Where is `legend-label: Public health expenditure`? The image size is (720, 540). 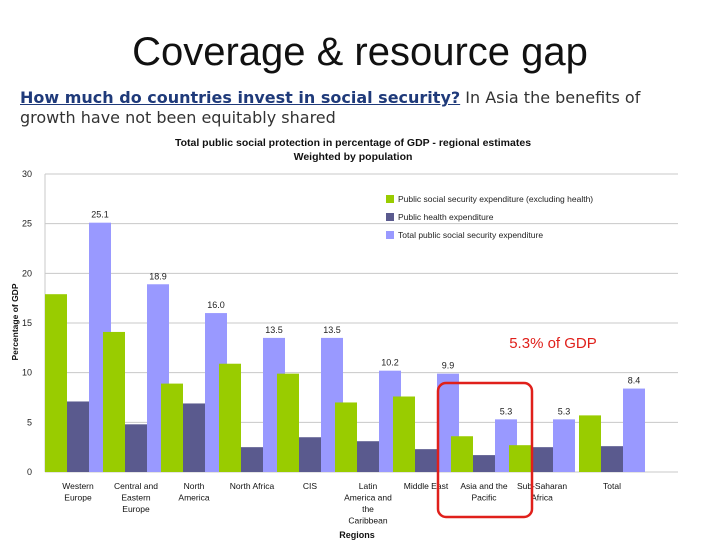
legend-label: Public health expenditure is located at coordinates (446, 217).